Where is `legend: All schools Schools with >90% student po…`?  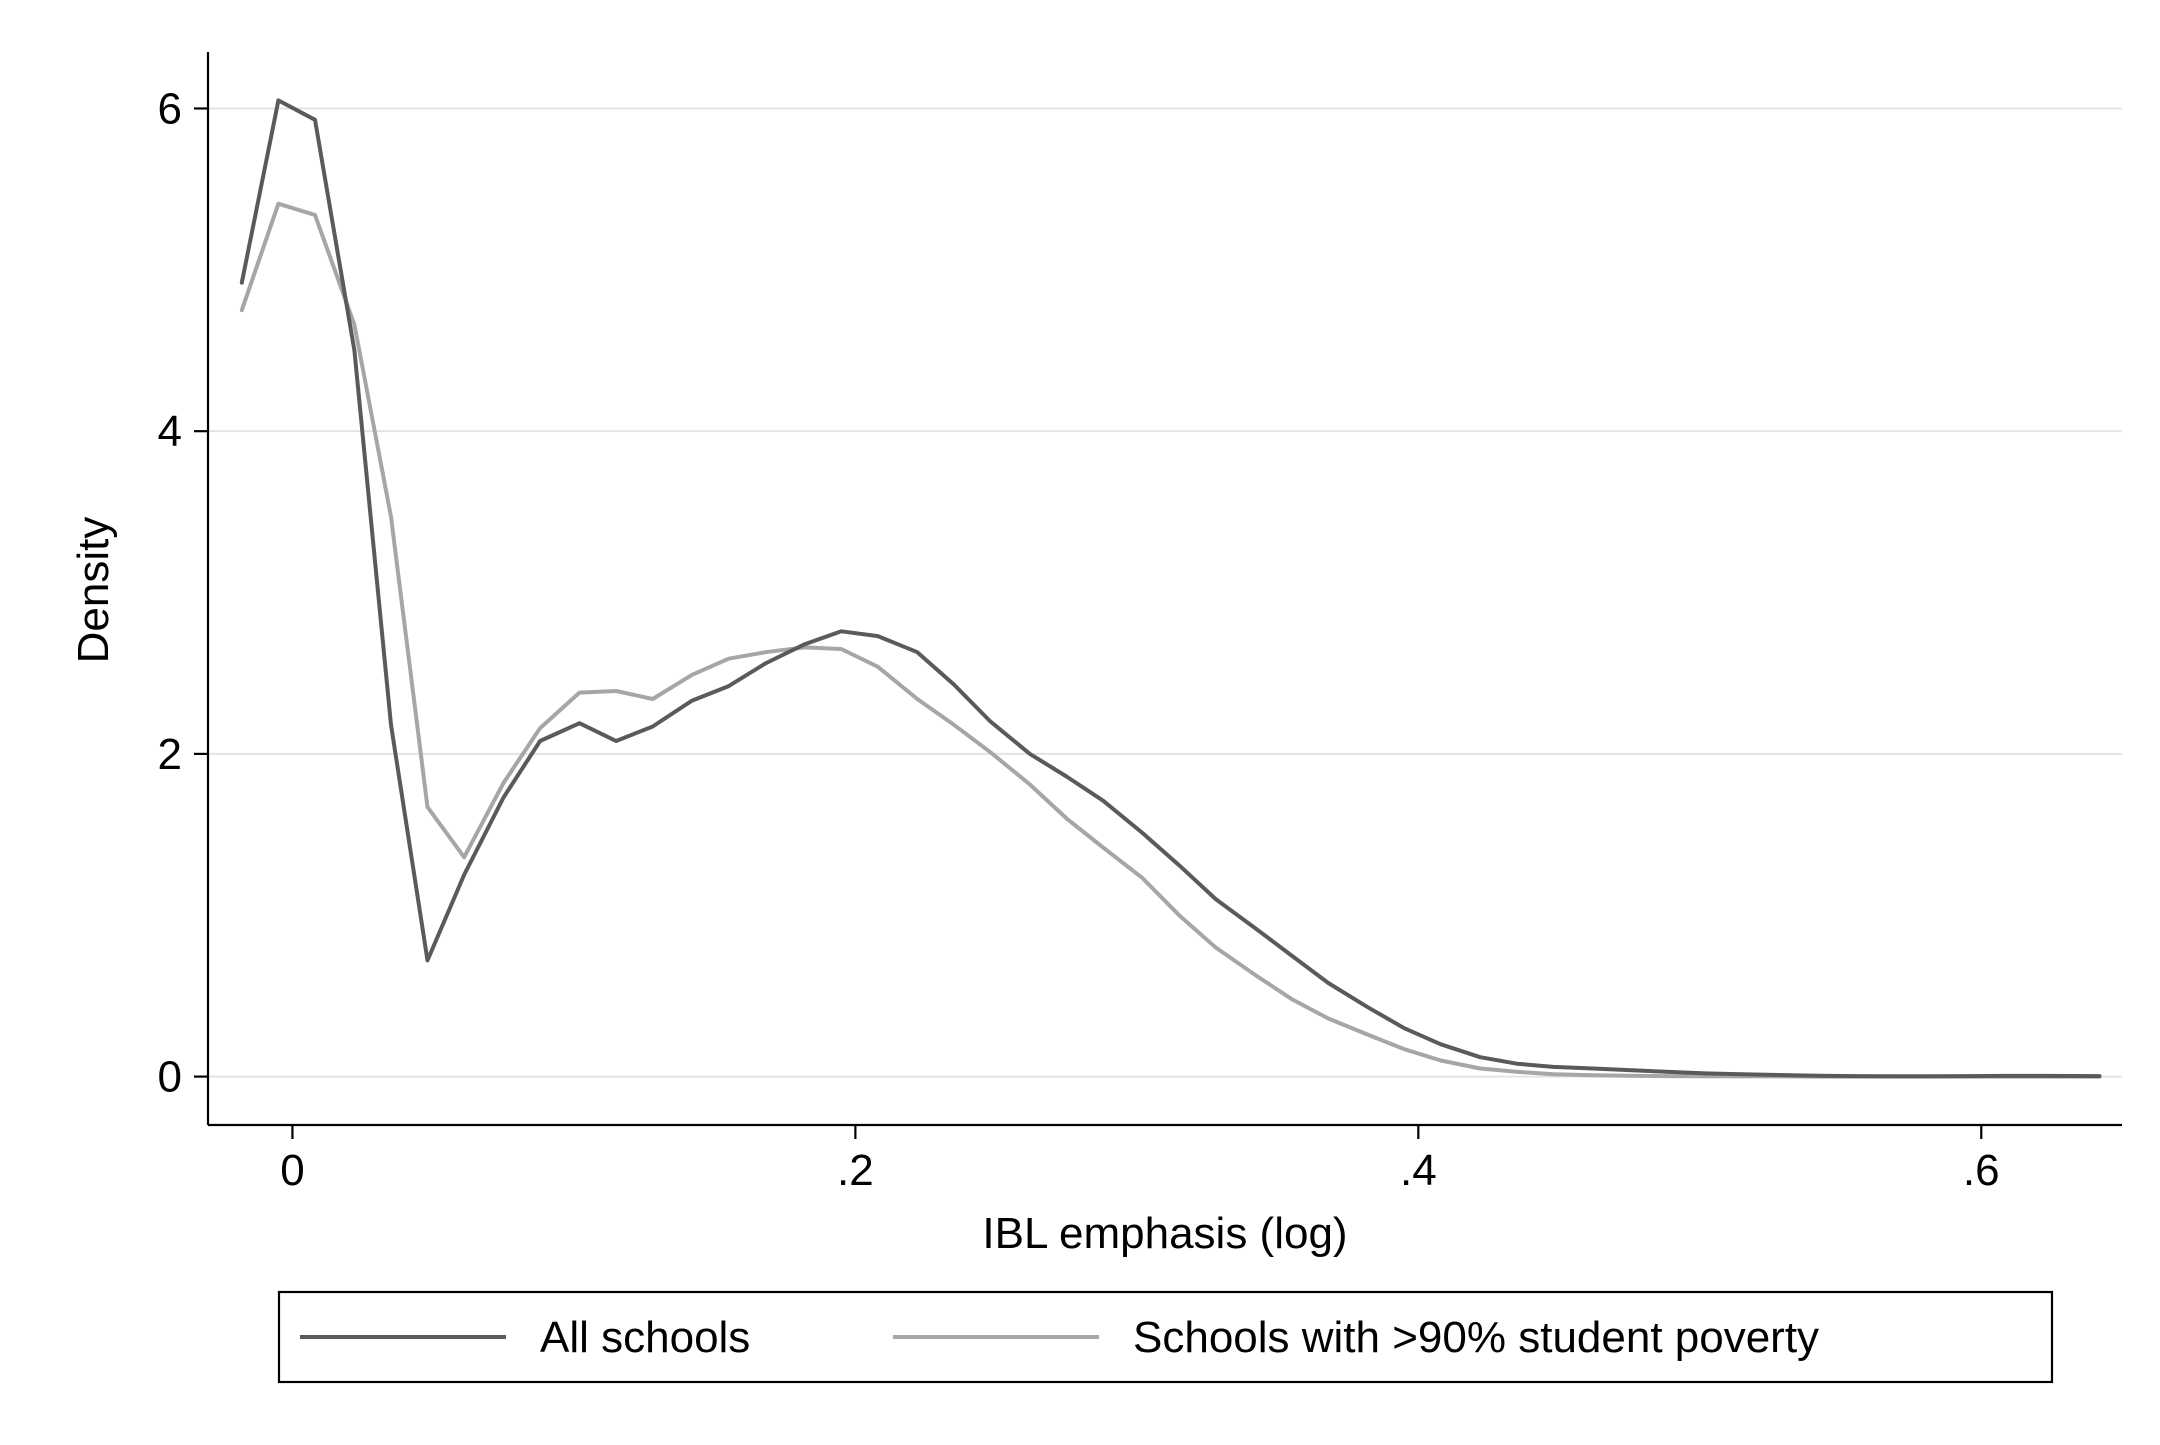
legend: All schools Schools with >90% student po… is located at coordinates (1165, 1337).